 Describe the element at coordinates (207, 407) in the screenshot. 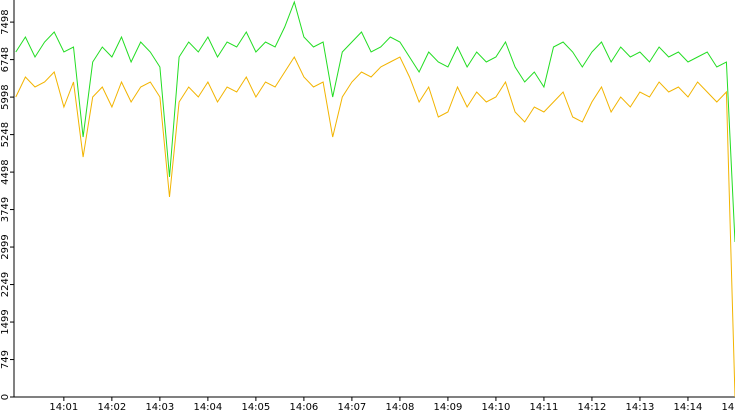

I see `x-tick-label: 14:04` at that location.